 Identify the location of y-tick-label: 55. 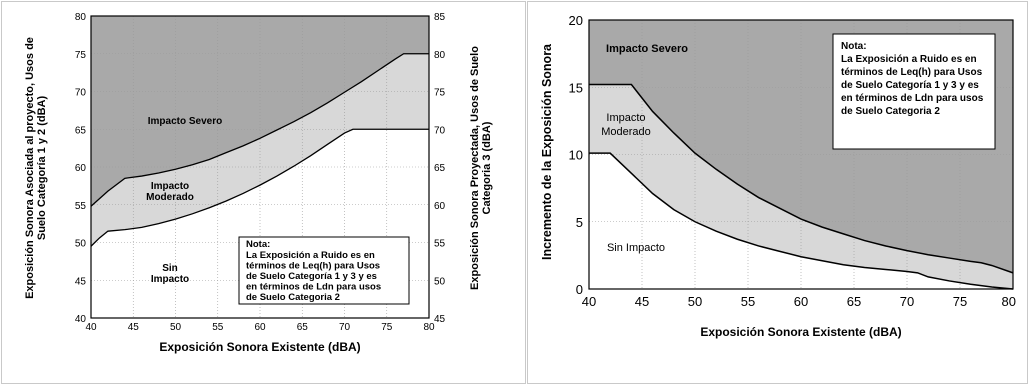
(81, 206).